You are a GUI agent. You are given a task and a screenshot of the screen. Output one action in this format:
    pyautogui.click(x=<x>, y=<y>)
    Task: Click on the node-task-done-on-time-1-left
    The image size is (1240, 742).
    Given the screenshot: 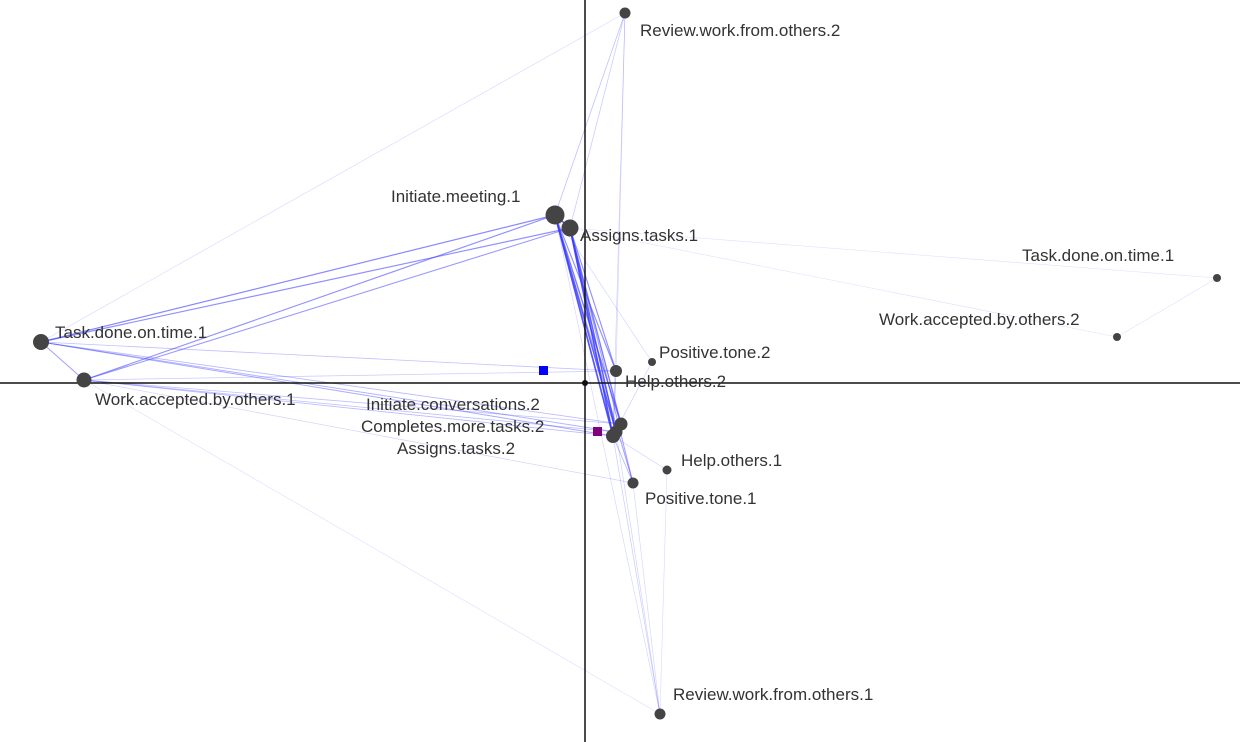 What is the action you would take?
    pyautogui.click(x=41, y=342)
    